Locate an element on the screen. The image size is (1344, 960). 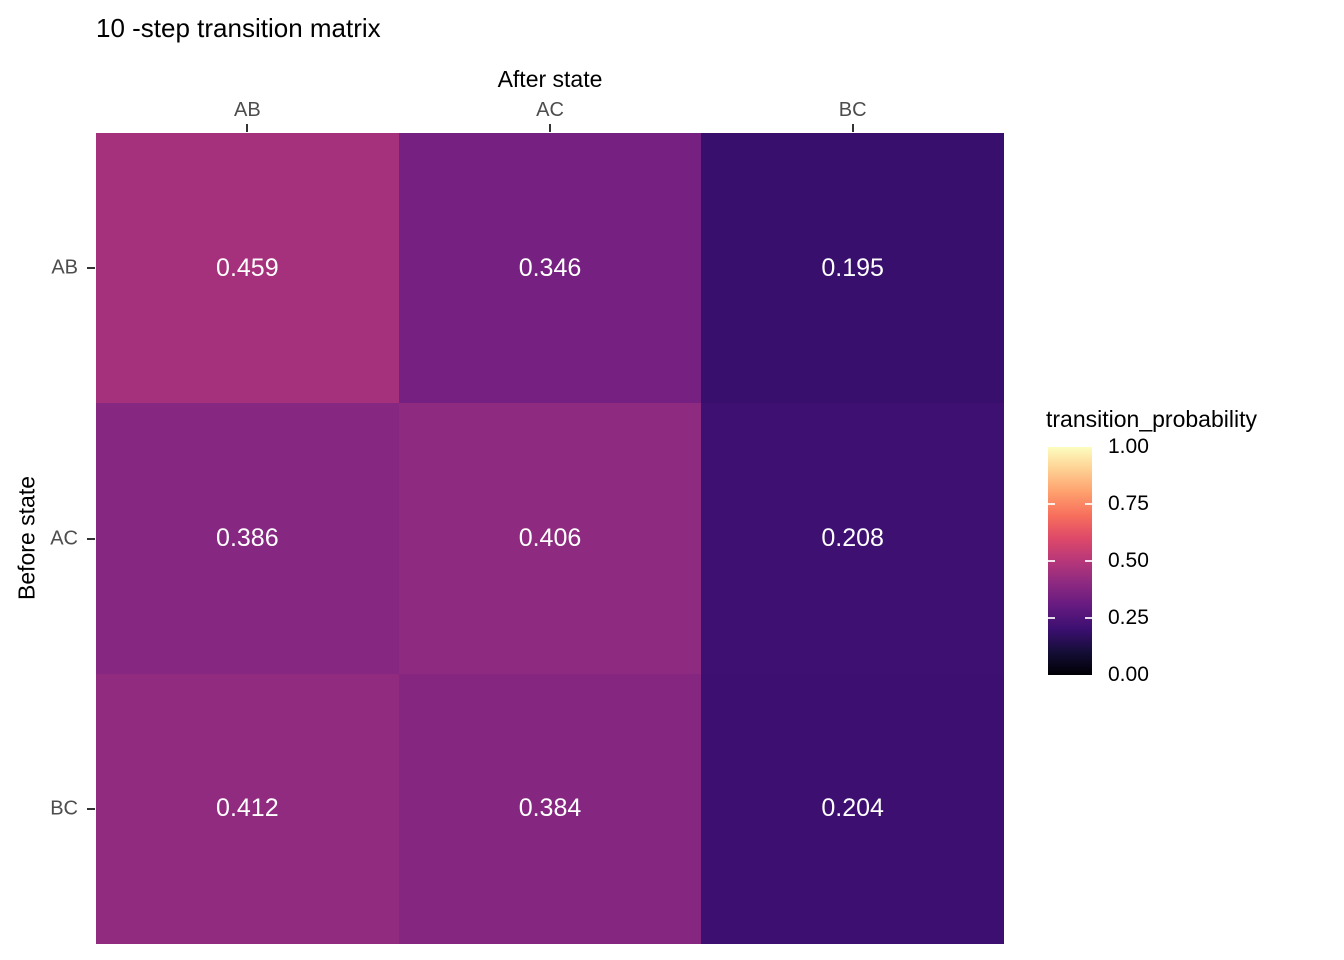
heatmap-cell-AB-BC: 0.195 is located at coordinates (852, 268).